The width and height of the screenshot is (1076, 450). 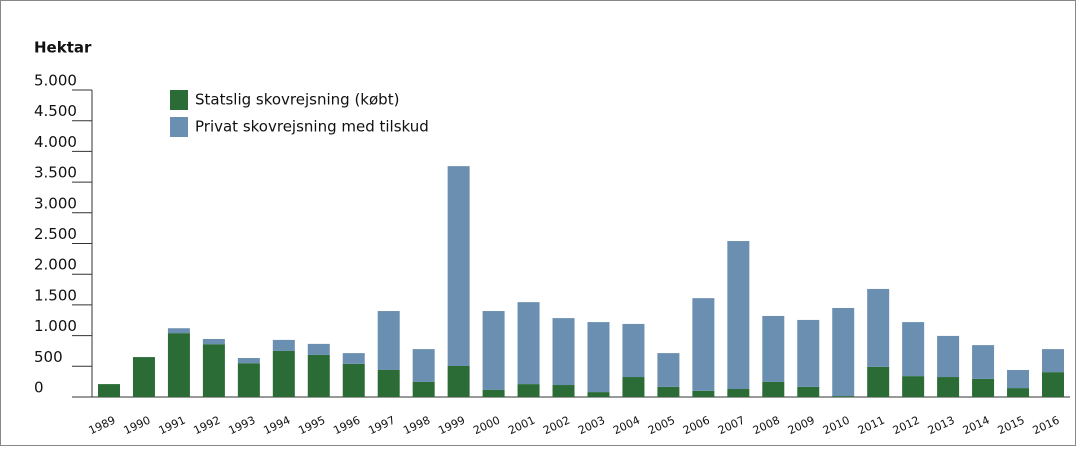 What do you see at coordinates (976, 426) in the screenshot?
I see `x-tick-label: 2014` at bounding box center [976, 426].